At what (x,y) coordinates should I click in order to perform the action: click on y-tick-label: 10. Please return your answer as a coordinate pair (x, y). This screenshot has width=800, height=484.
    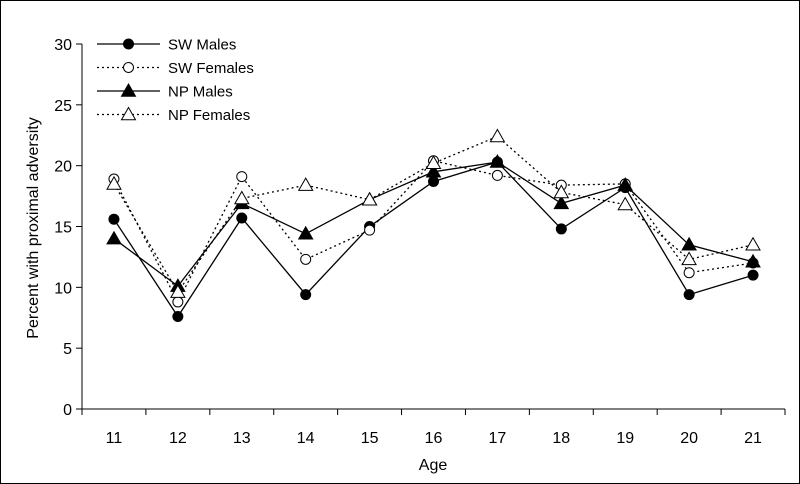
    Looking at the image, I should click on (63, 288).